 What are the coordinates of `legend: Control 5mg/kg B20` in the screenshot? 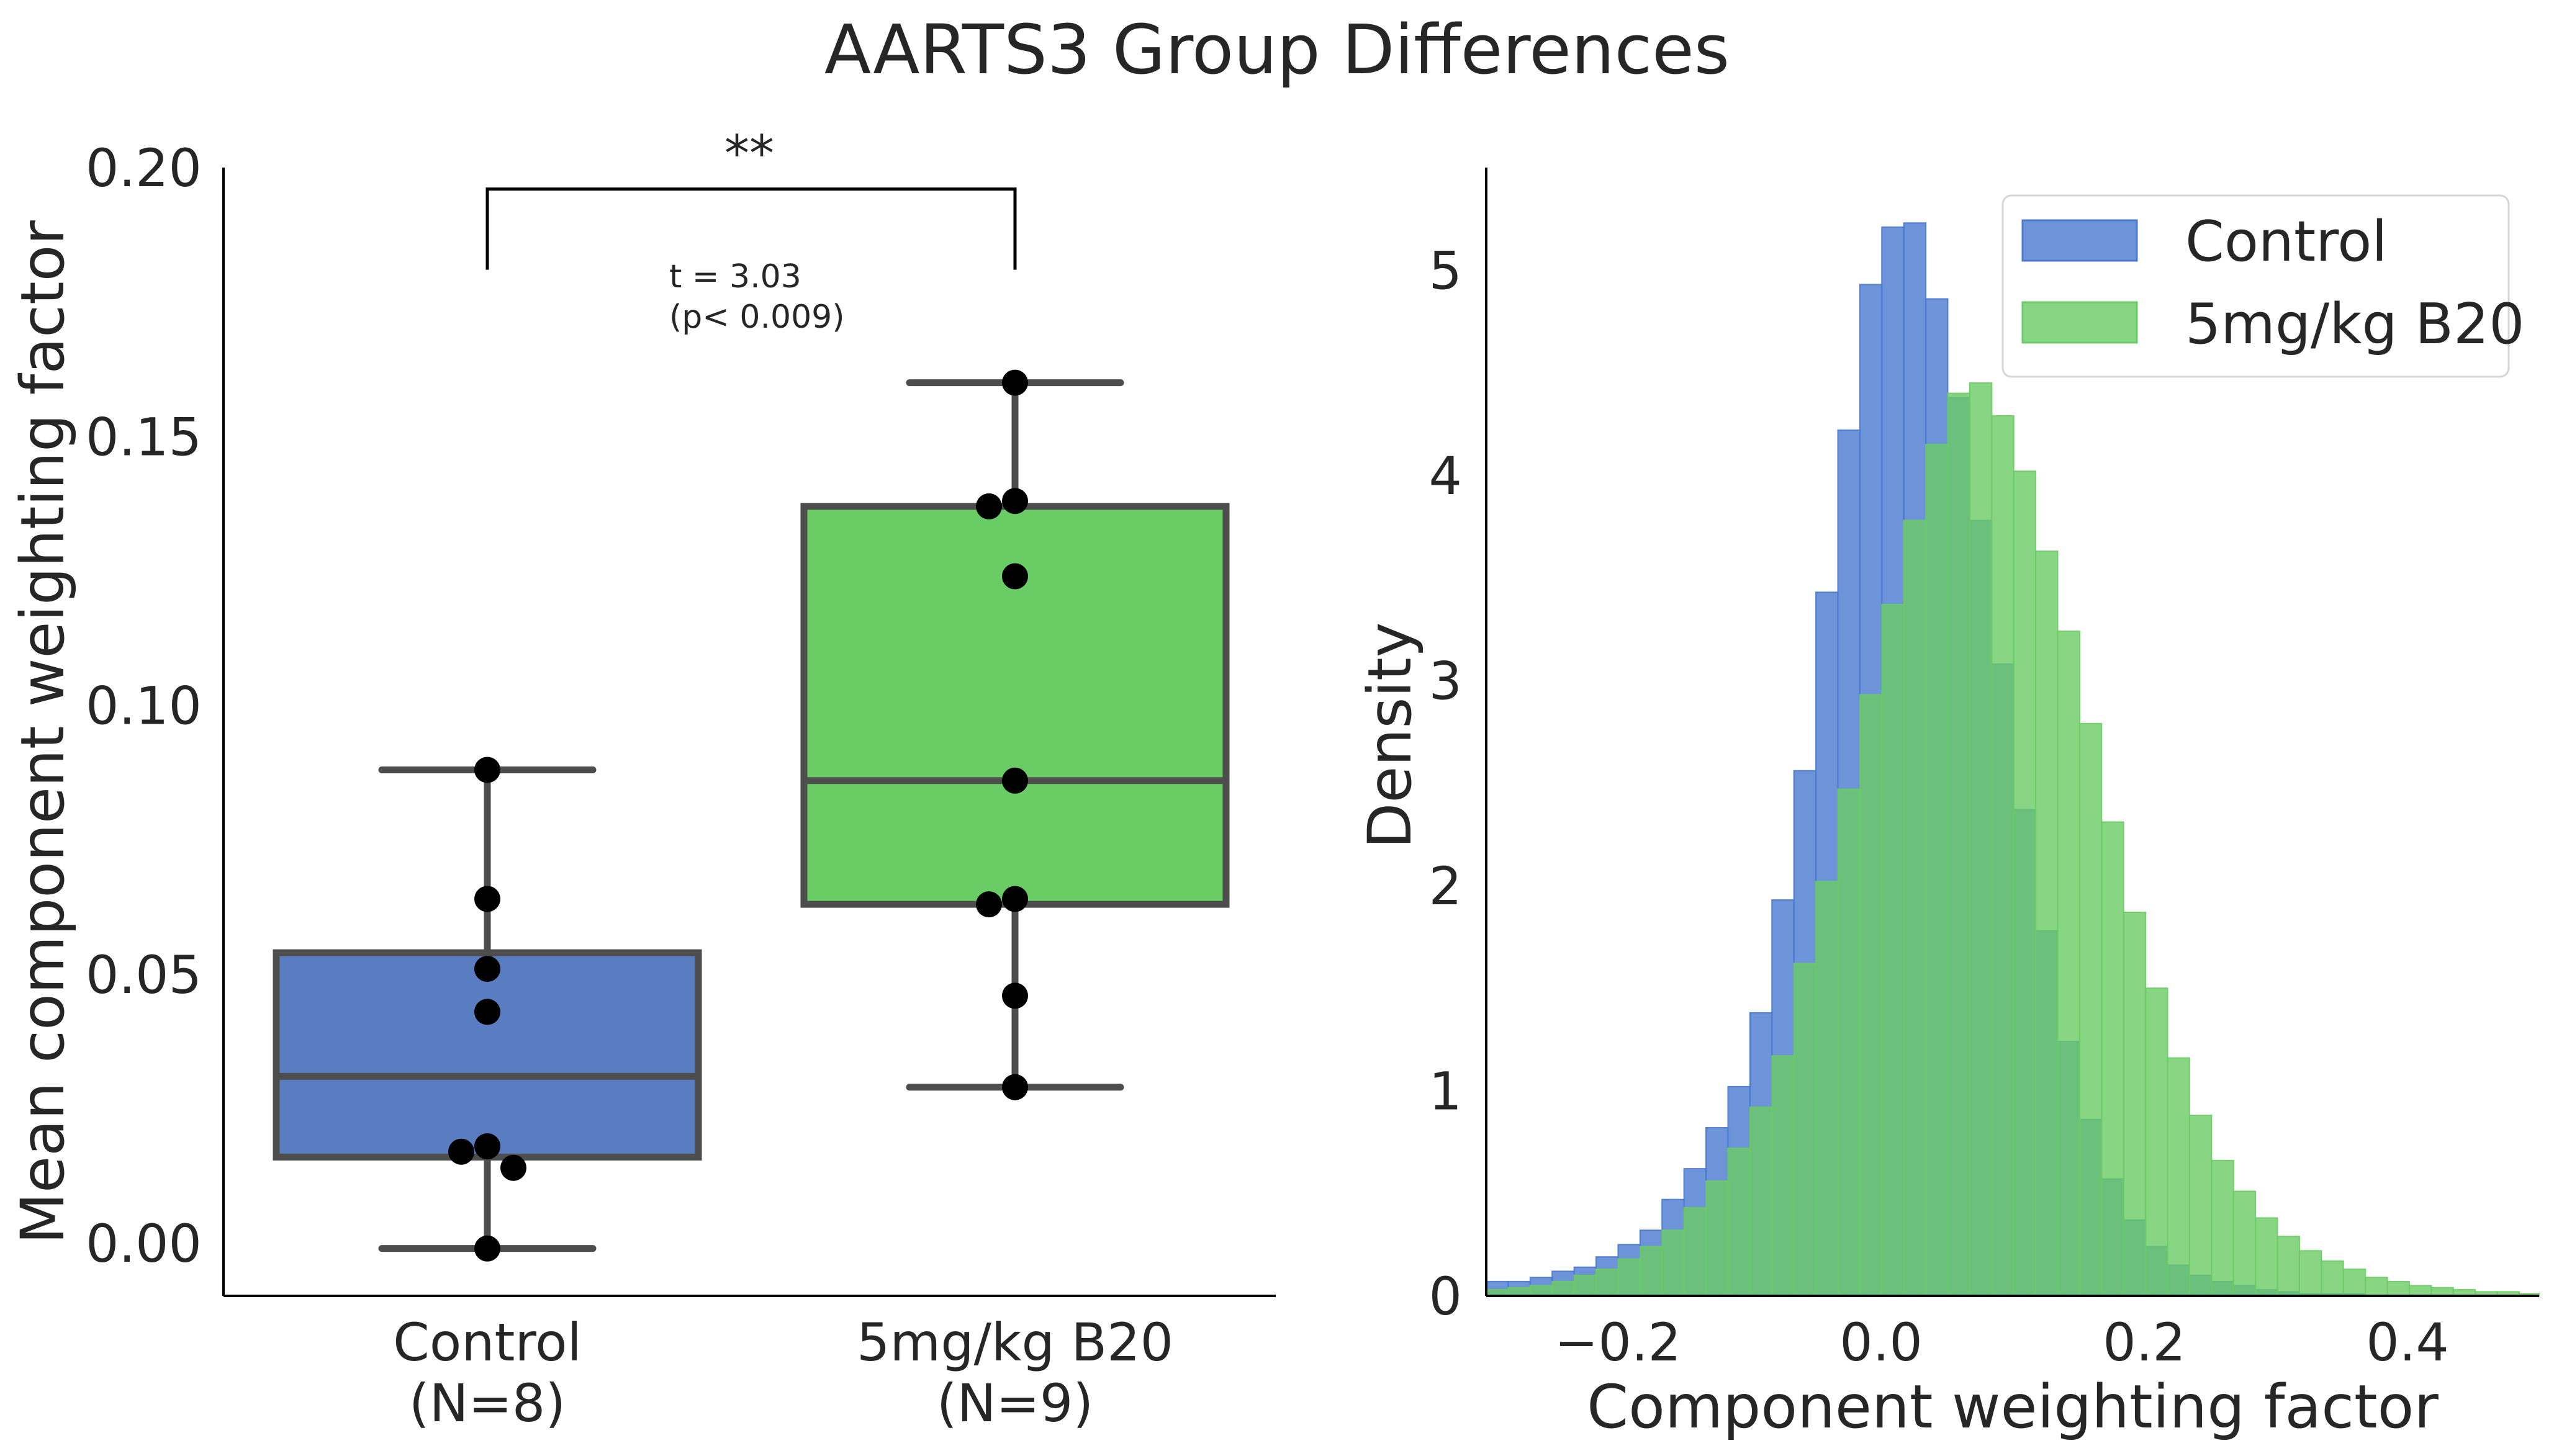 It's located at (2263, 286).